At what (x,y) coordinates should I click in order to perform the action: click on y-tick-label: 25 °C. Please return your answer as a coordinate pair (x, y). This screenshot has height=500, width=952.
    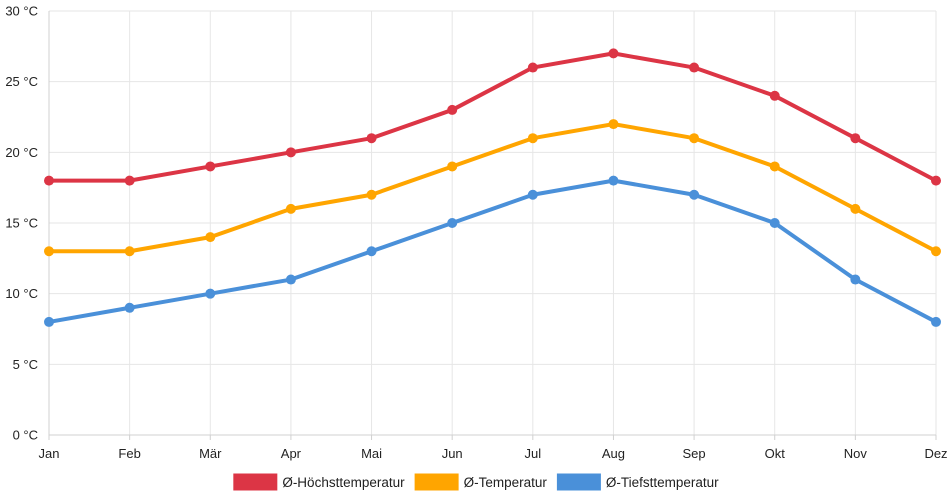
    Looking at the image, I should click on (21, 81).